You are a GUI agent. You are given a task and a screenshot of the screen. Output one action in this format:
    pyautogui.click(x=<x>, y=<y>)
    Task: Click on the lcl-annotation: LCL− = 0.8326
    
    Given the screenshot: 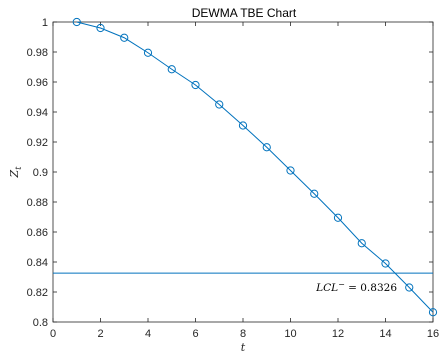 What is the action you would take?
    pyautogui.click(x=356, y=287)
    